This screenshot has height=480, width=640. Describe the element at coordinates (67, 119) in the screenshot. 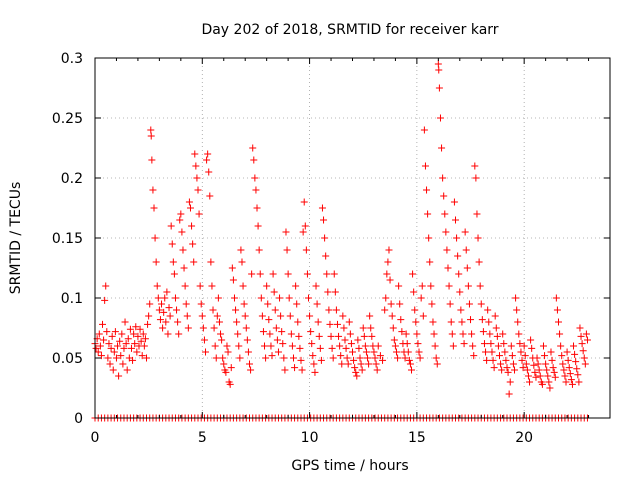

I see `y-tick-label: 0.25` at that location.